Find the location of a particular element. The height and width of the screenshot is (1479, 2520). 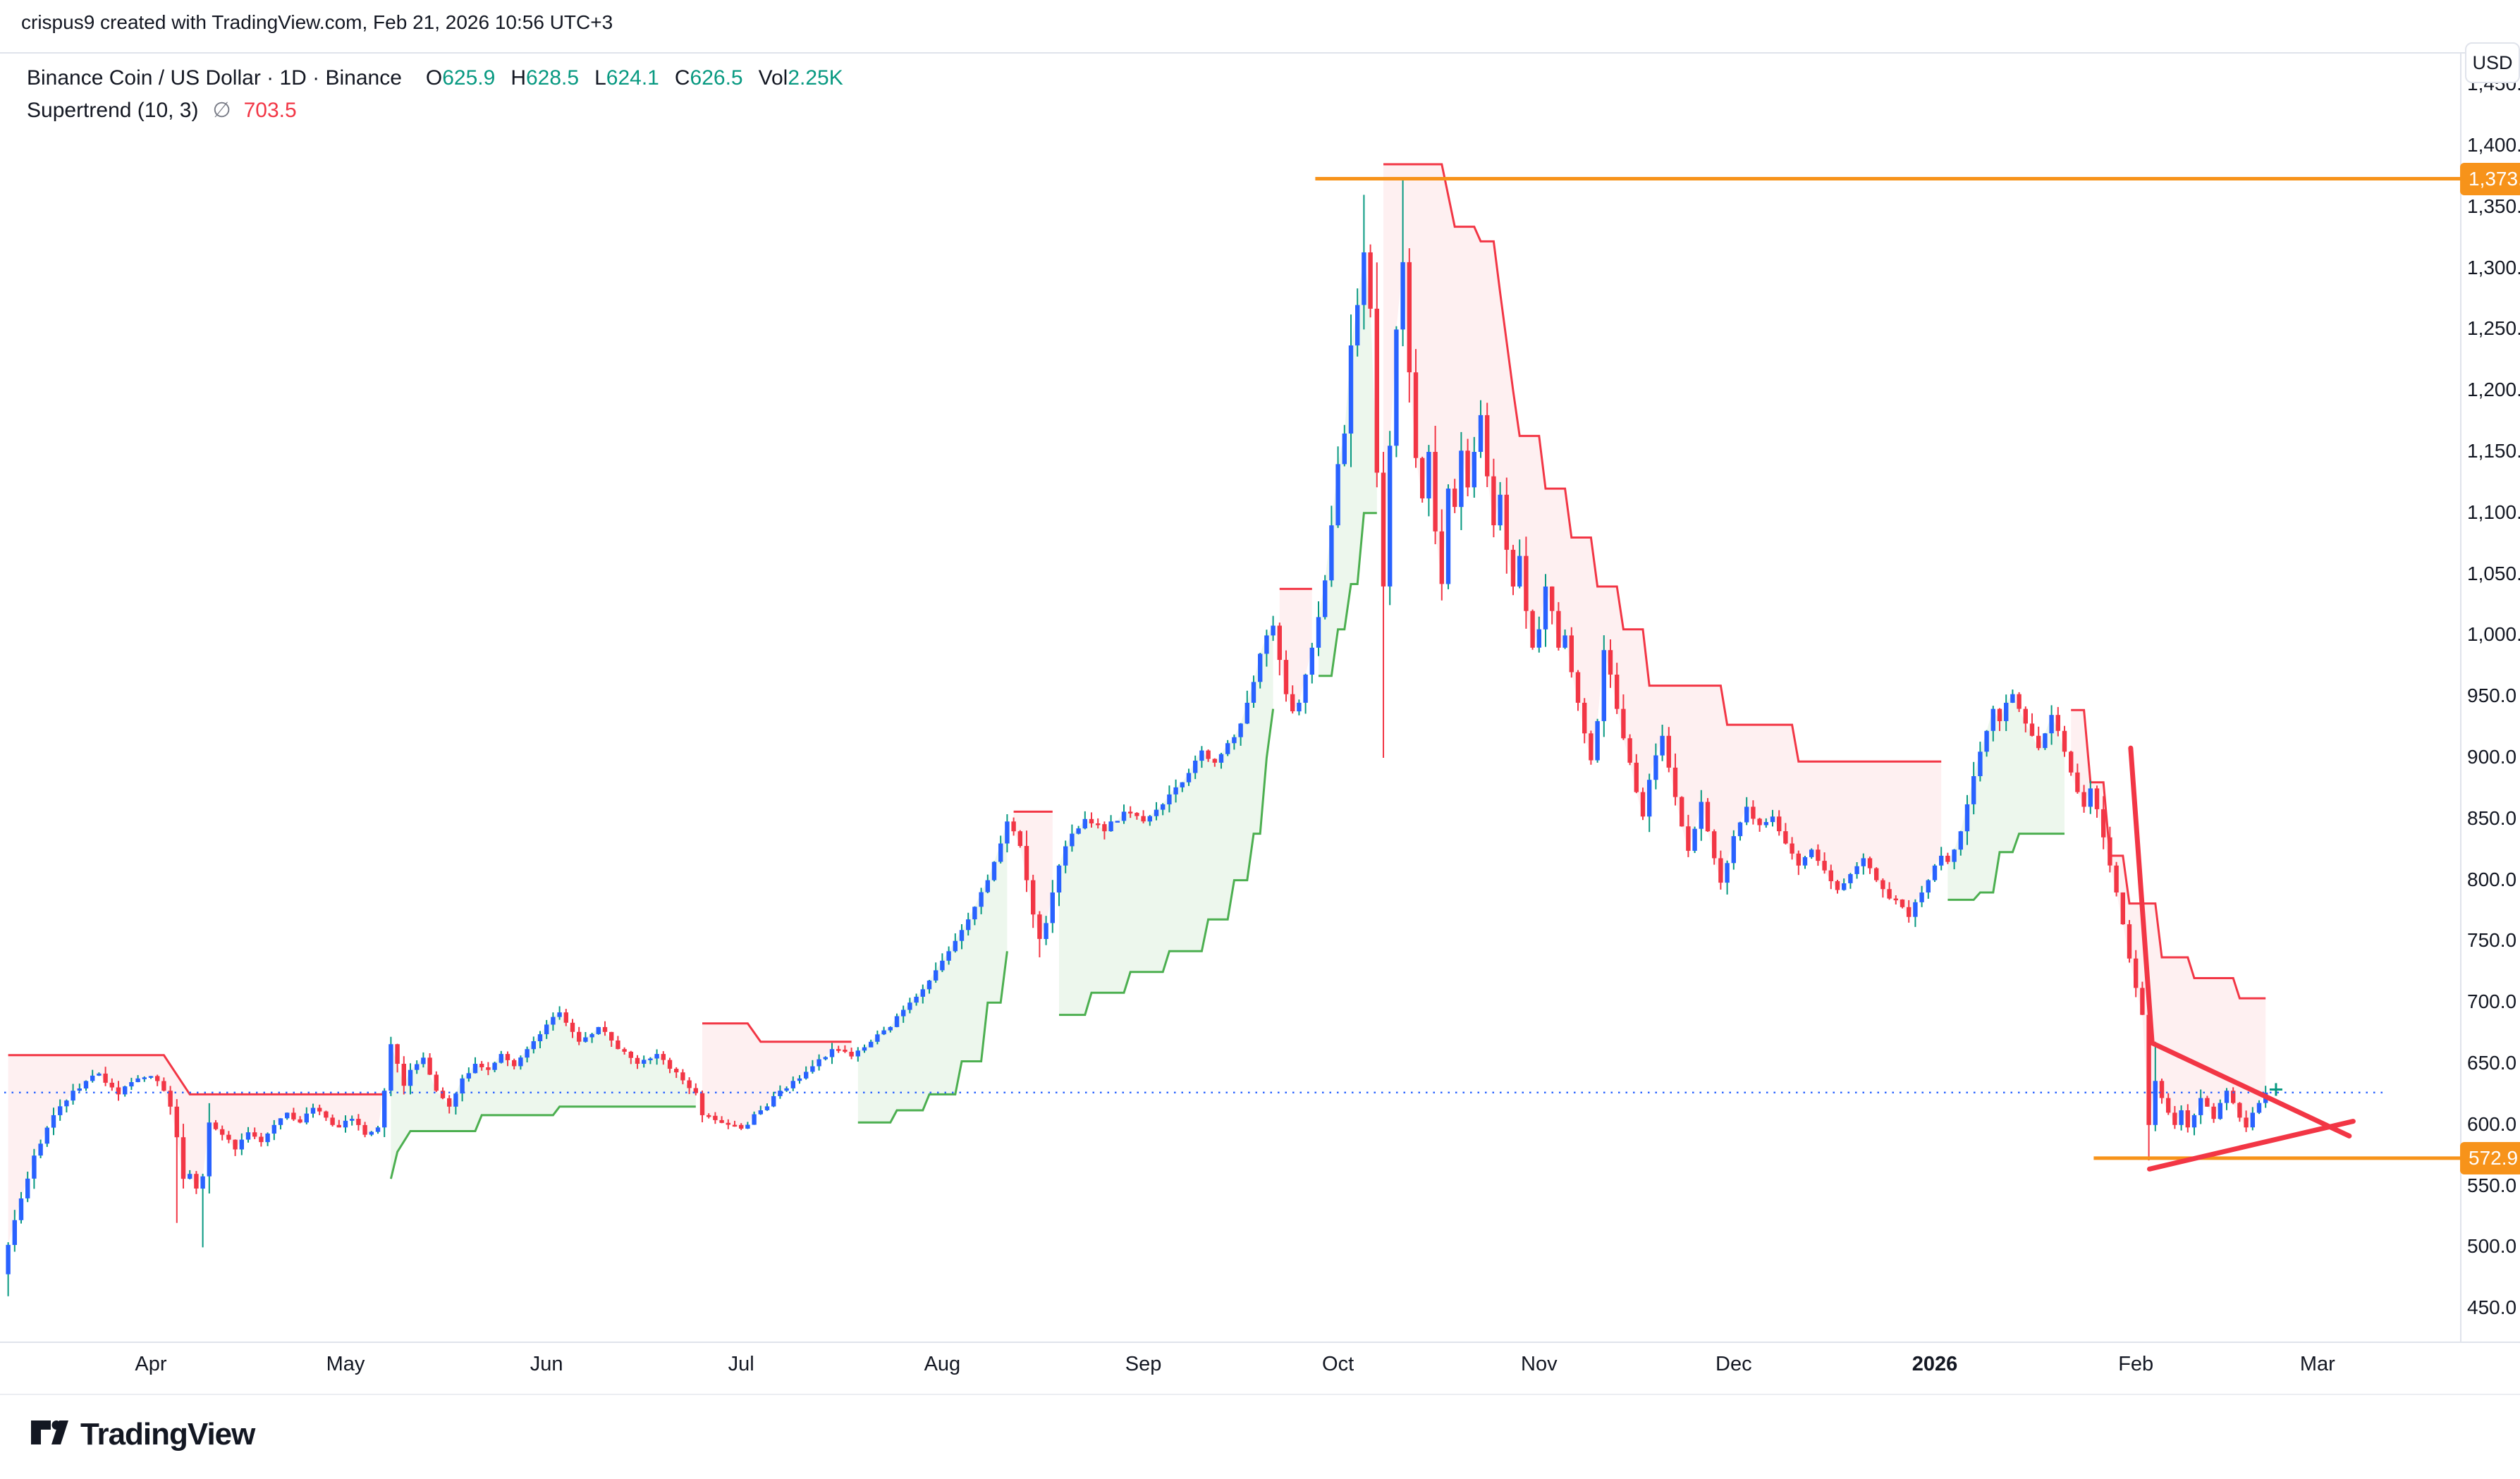

time-tick-label: Sep is located at coordinates (1143, 1364).